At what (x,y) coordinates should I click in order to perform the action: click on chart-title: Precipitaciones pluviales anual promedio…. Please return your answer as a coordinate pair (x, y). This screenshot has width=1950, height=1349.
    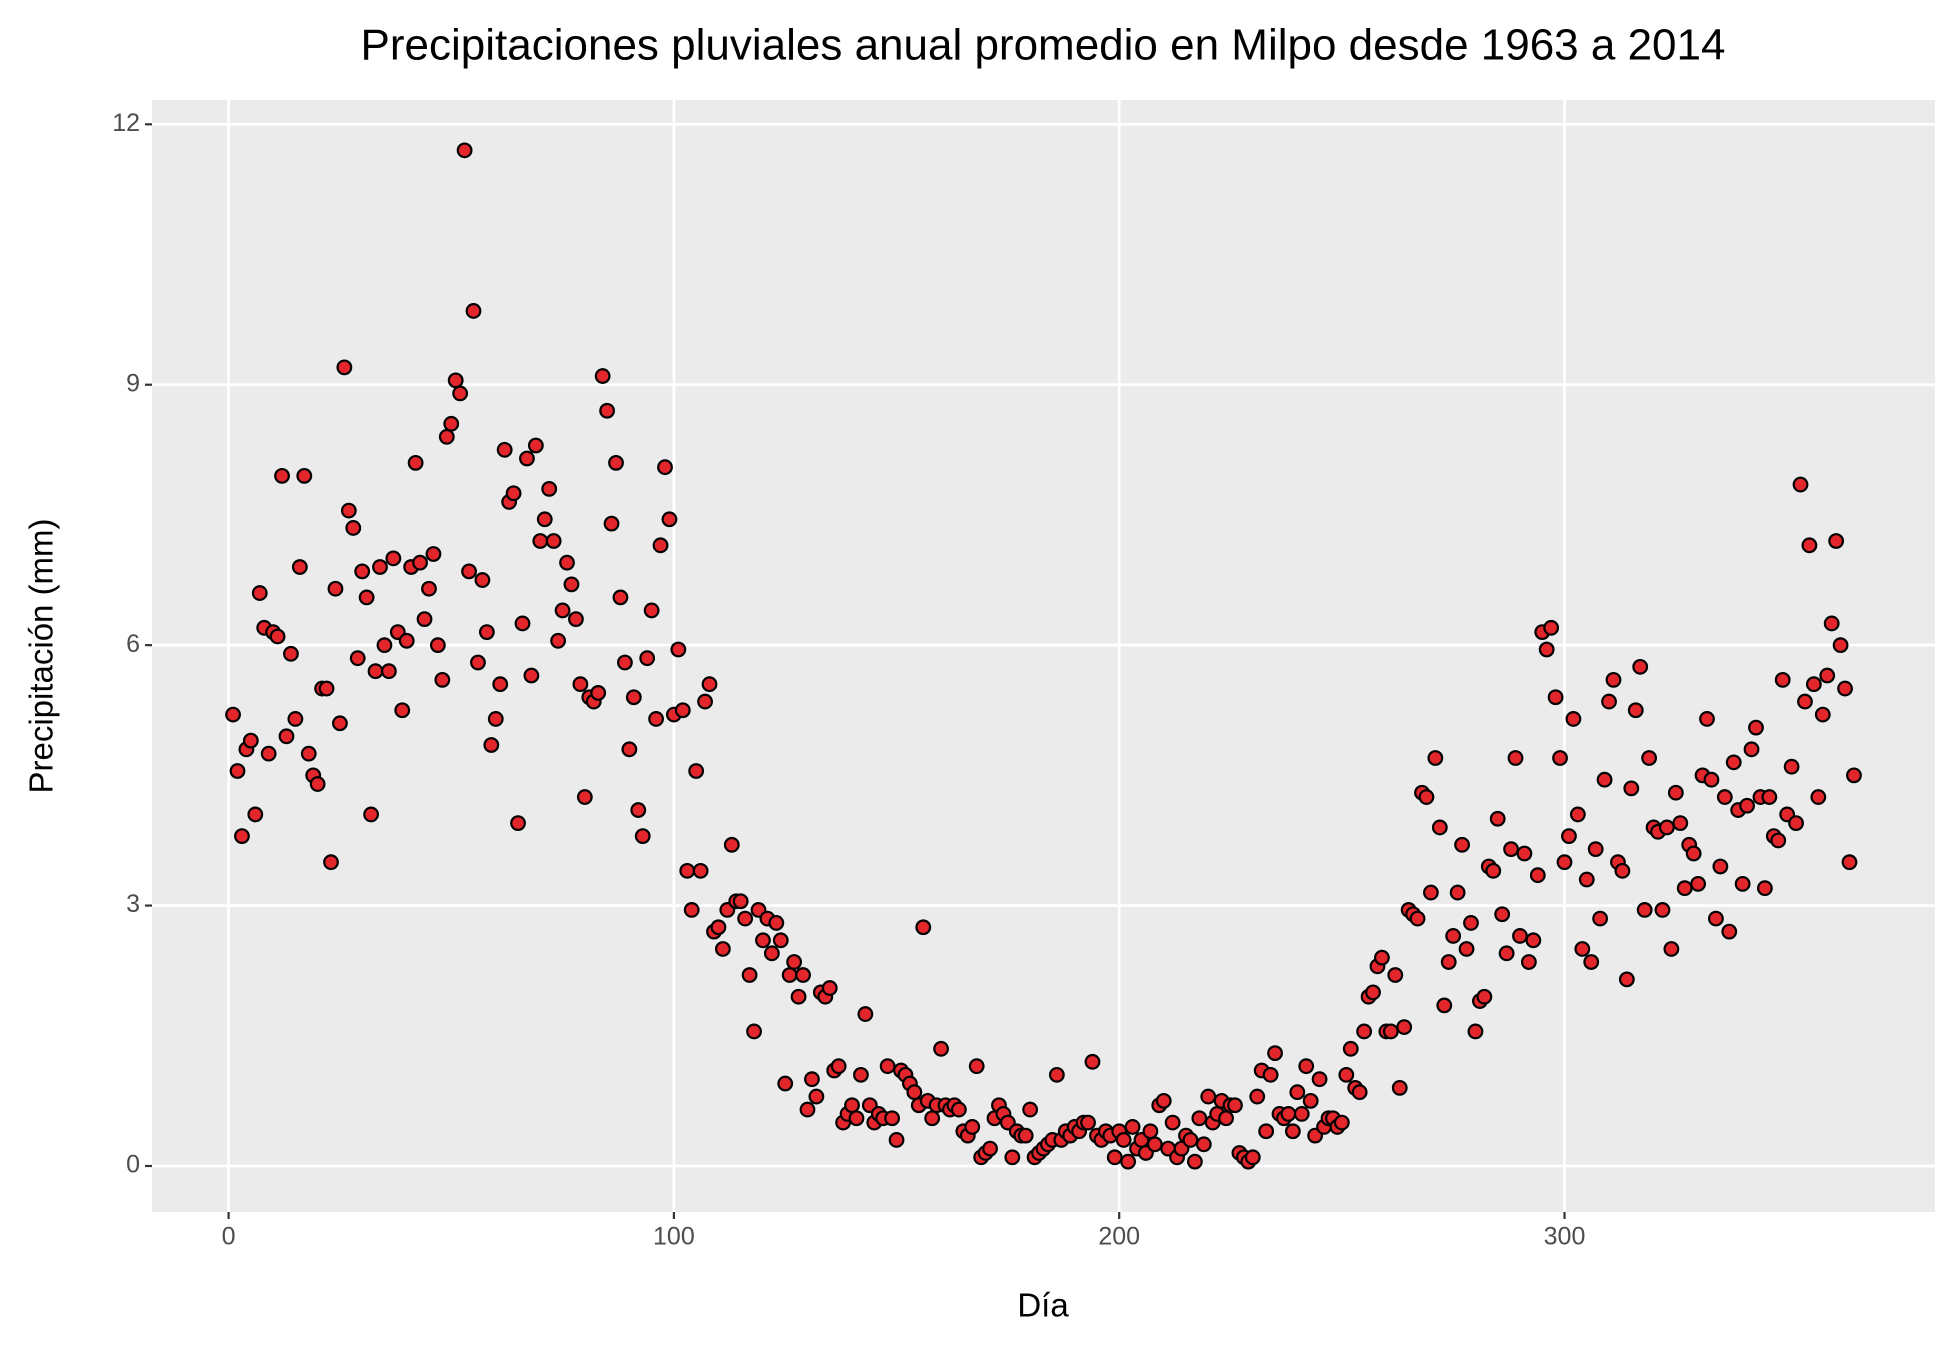
    Looking at the image, I should click on (1043, 45).